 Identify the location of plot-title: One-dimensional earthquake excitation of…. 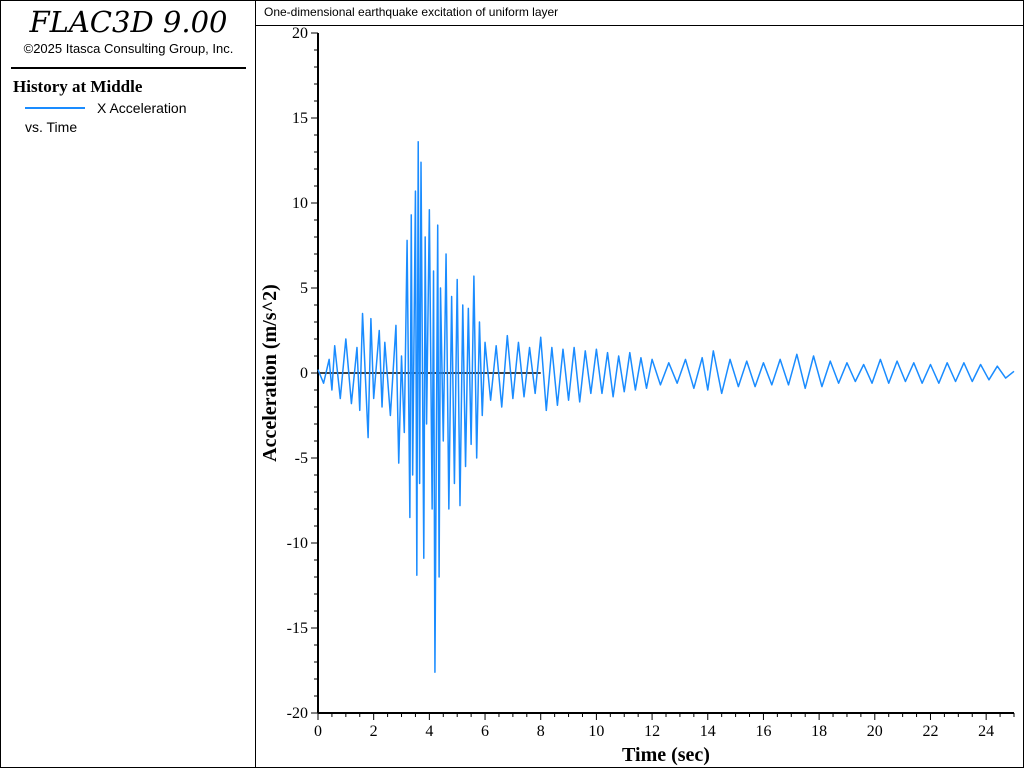
(411, 12).